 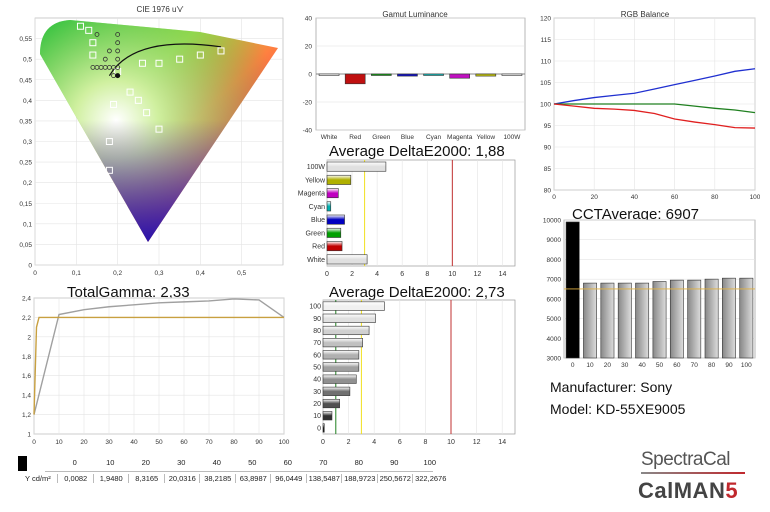 I want to click on cie-y-tick-label: 0,5, so click(x=27, y=60).